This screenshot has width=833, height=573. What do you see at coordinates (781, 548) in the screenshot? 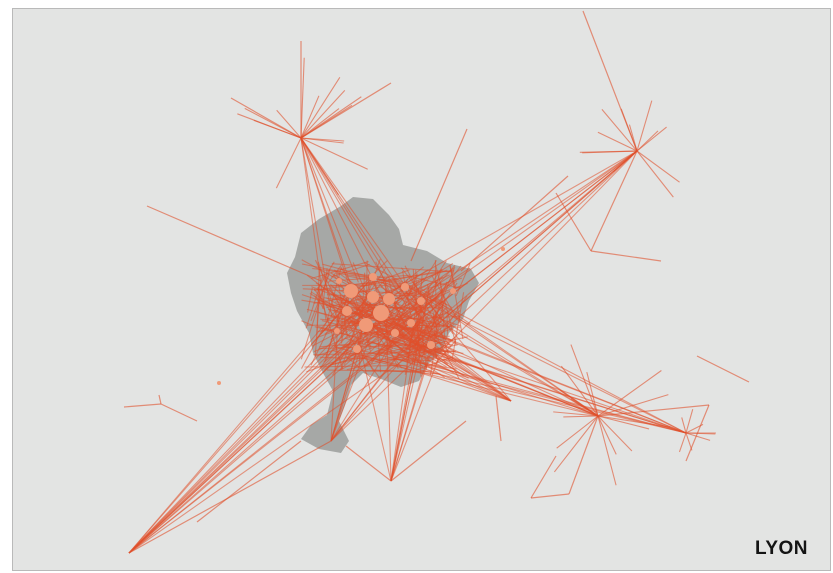
I see `city-label: LYON` at bounding box center [781, 548].